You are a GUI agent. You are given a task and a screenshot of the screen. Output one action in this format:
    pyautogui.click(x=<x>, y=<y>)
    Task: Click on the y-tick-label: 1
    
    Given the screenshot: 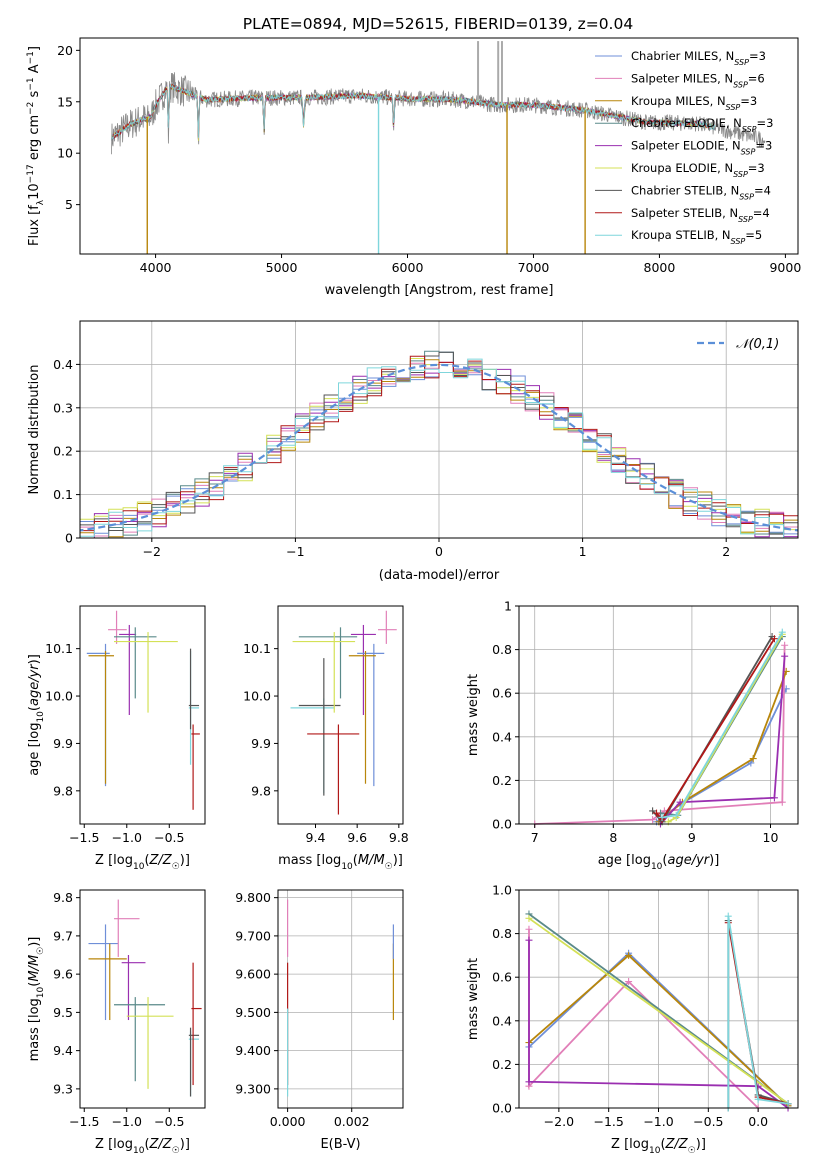 What is the action you would take?
    pyautogui.click(x=508, y=606)
    